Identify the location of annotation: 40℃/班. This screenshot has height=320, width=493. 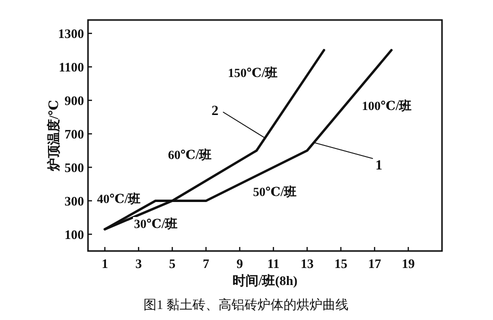
(119, 199).